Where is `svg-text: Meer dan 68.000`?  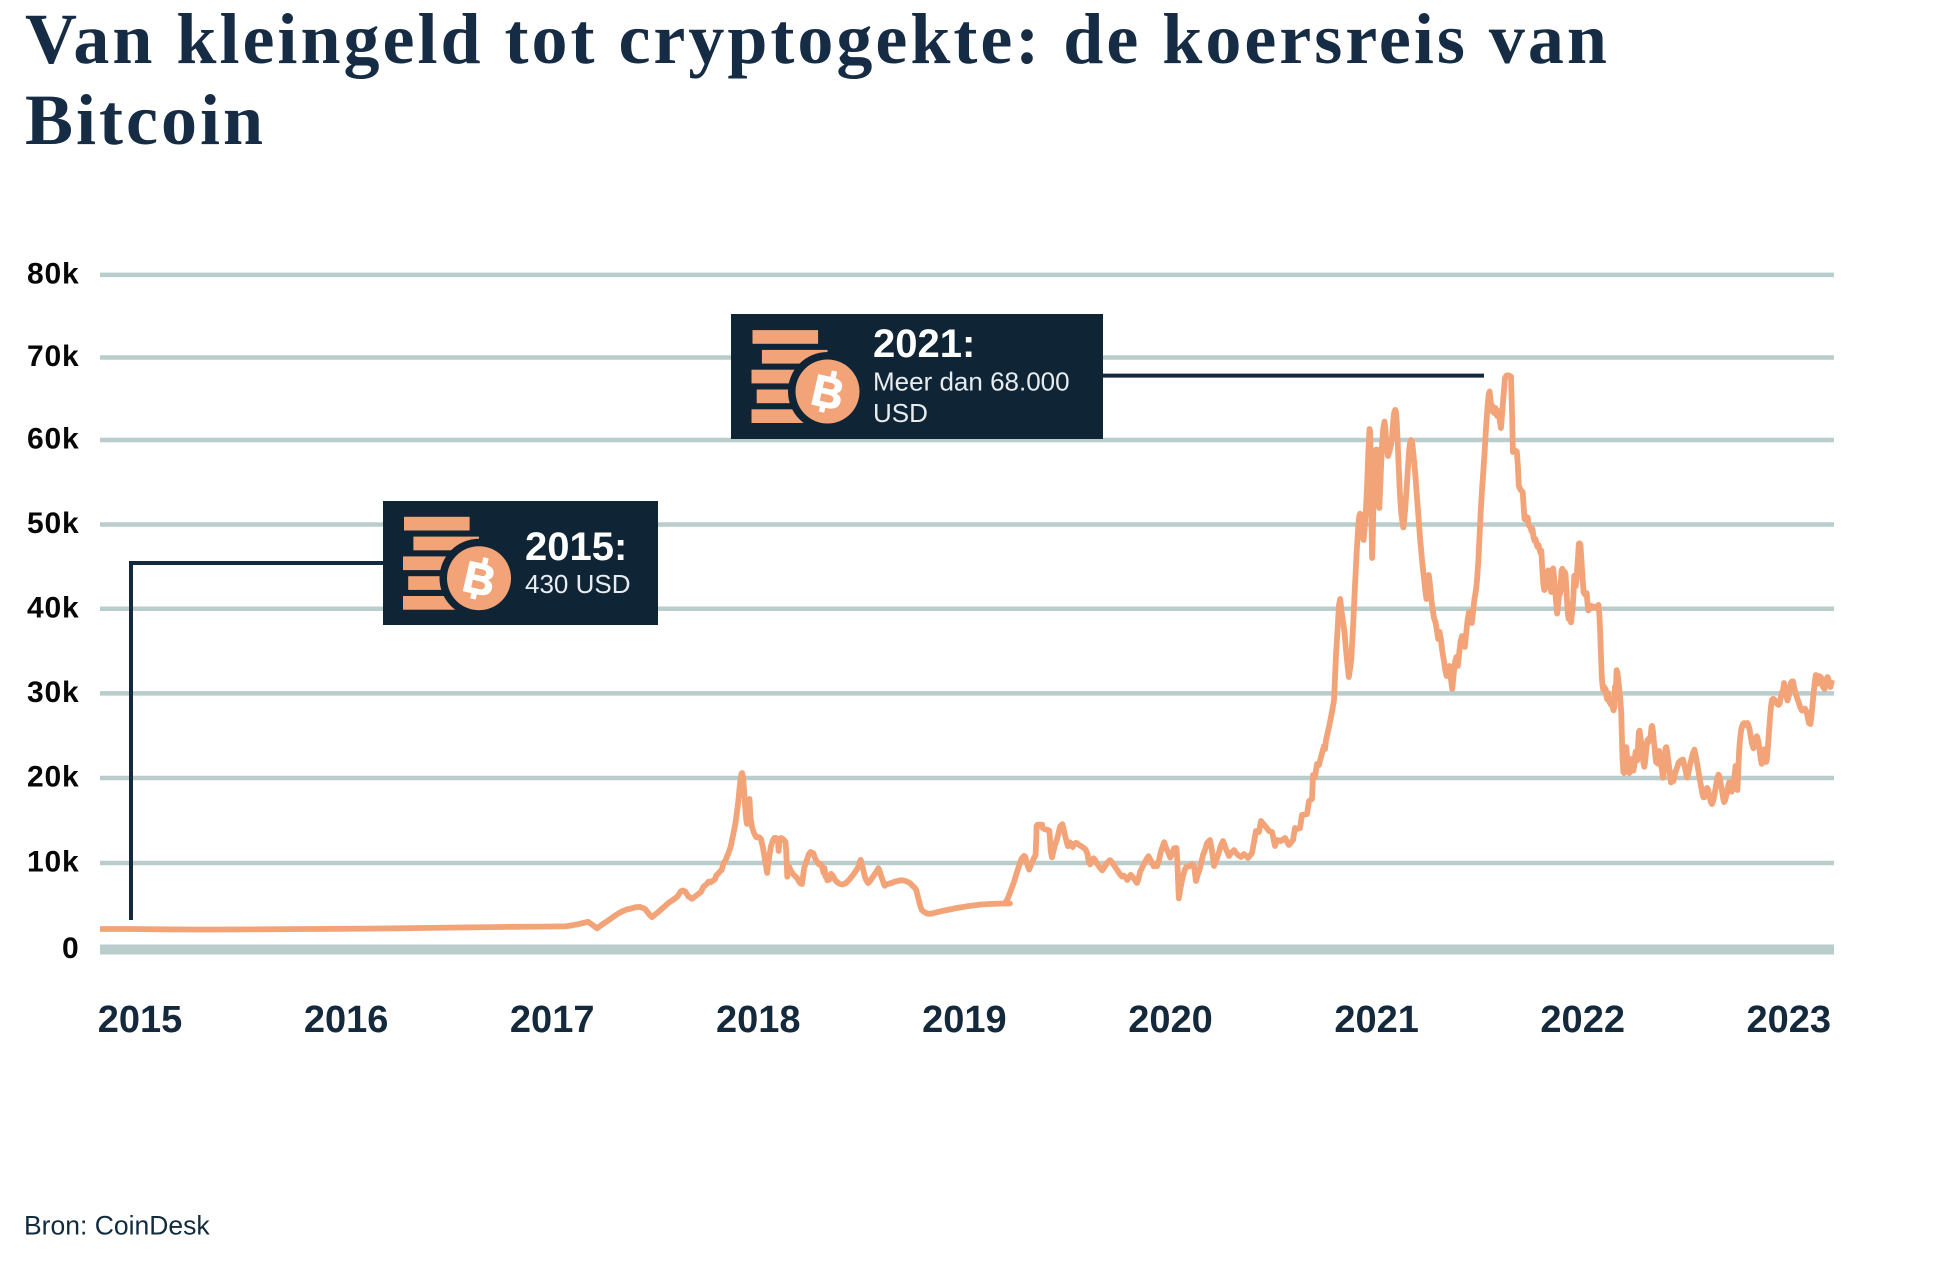 svg-text: Meer dan 68.000 is located at coordinates (971, 382).